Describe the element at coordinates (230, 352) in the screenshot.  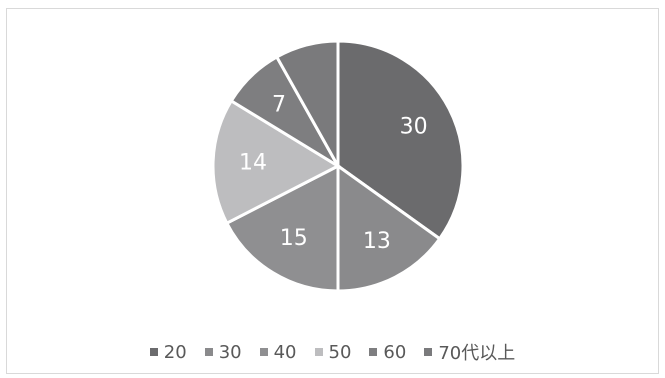
I see `legend-label: 30` at that location.